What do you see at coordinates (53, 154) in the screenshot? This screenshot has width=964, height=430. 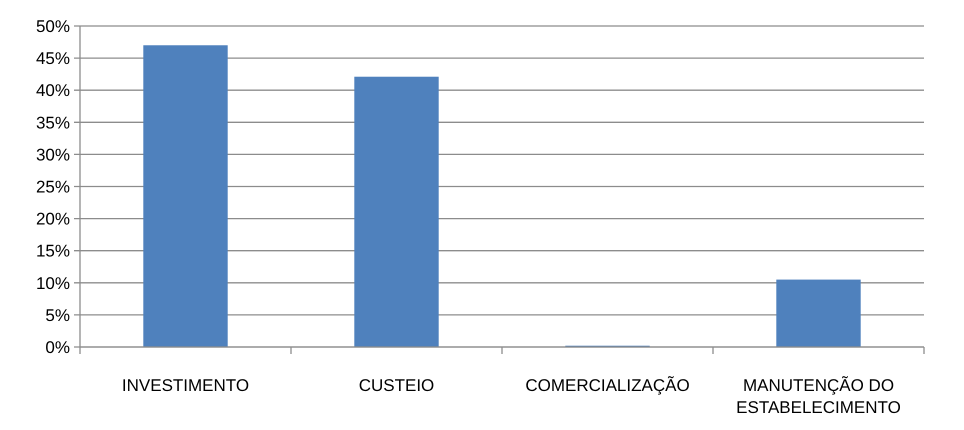 I see `y-tick-label: 30%` at bounding box center [53, 154].